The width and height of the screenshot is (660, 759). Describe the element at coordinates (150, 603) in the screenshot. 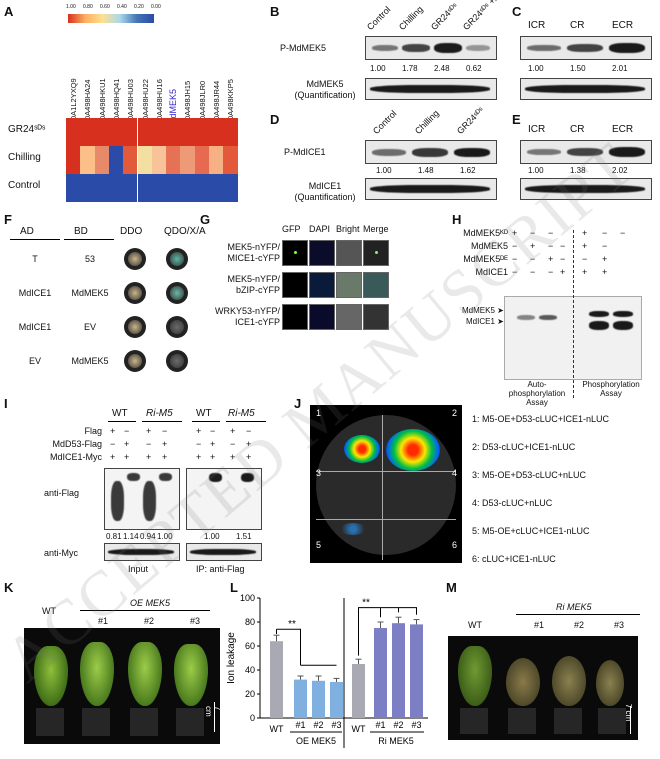

I see `k-group-label: OE MEK5` at that location.